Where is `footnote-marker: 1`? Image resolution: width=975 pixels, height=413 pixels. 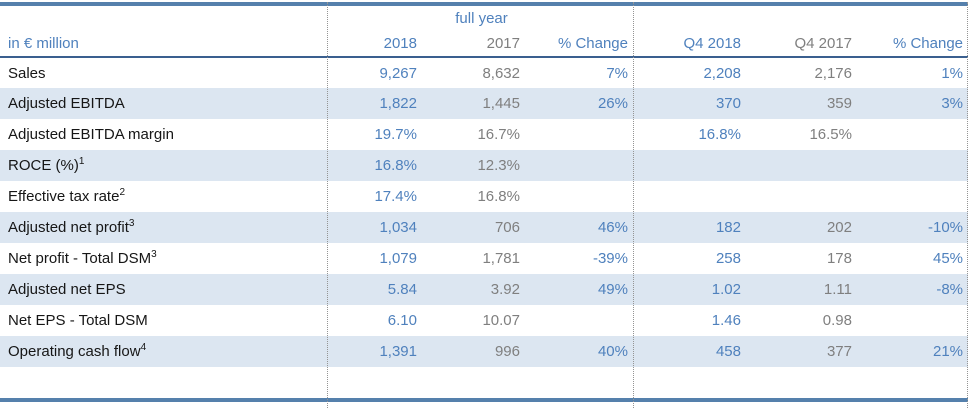 footnote-marker: 1 is located at coordinates (81, 161).